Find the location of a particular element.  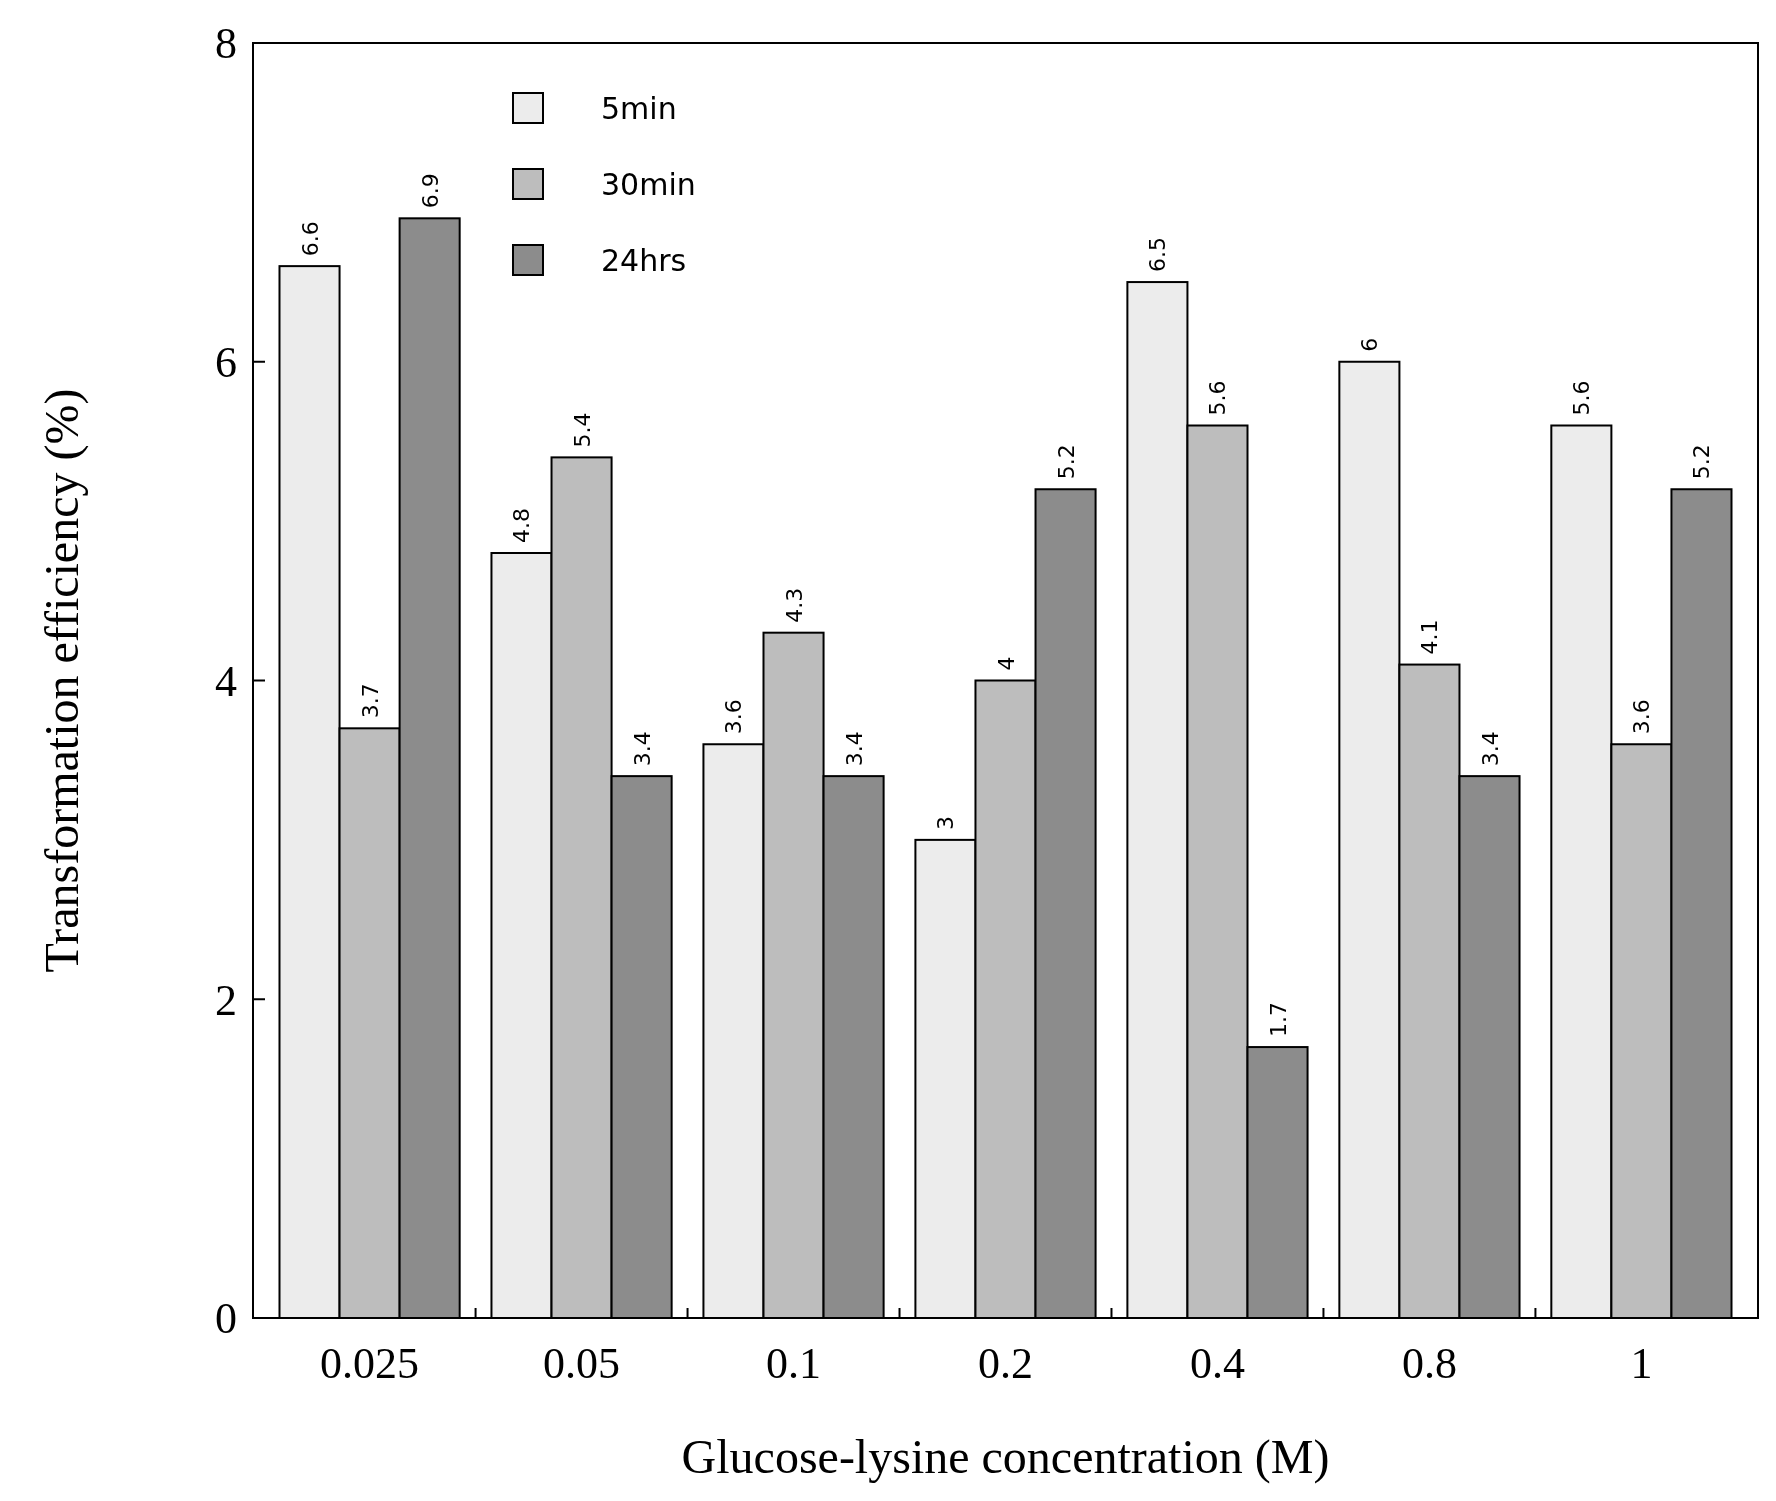

x-tick-label: 0.05 is located at coordinates (582, 1363).